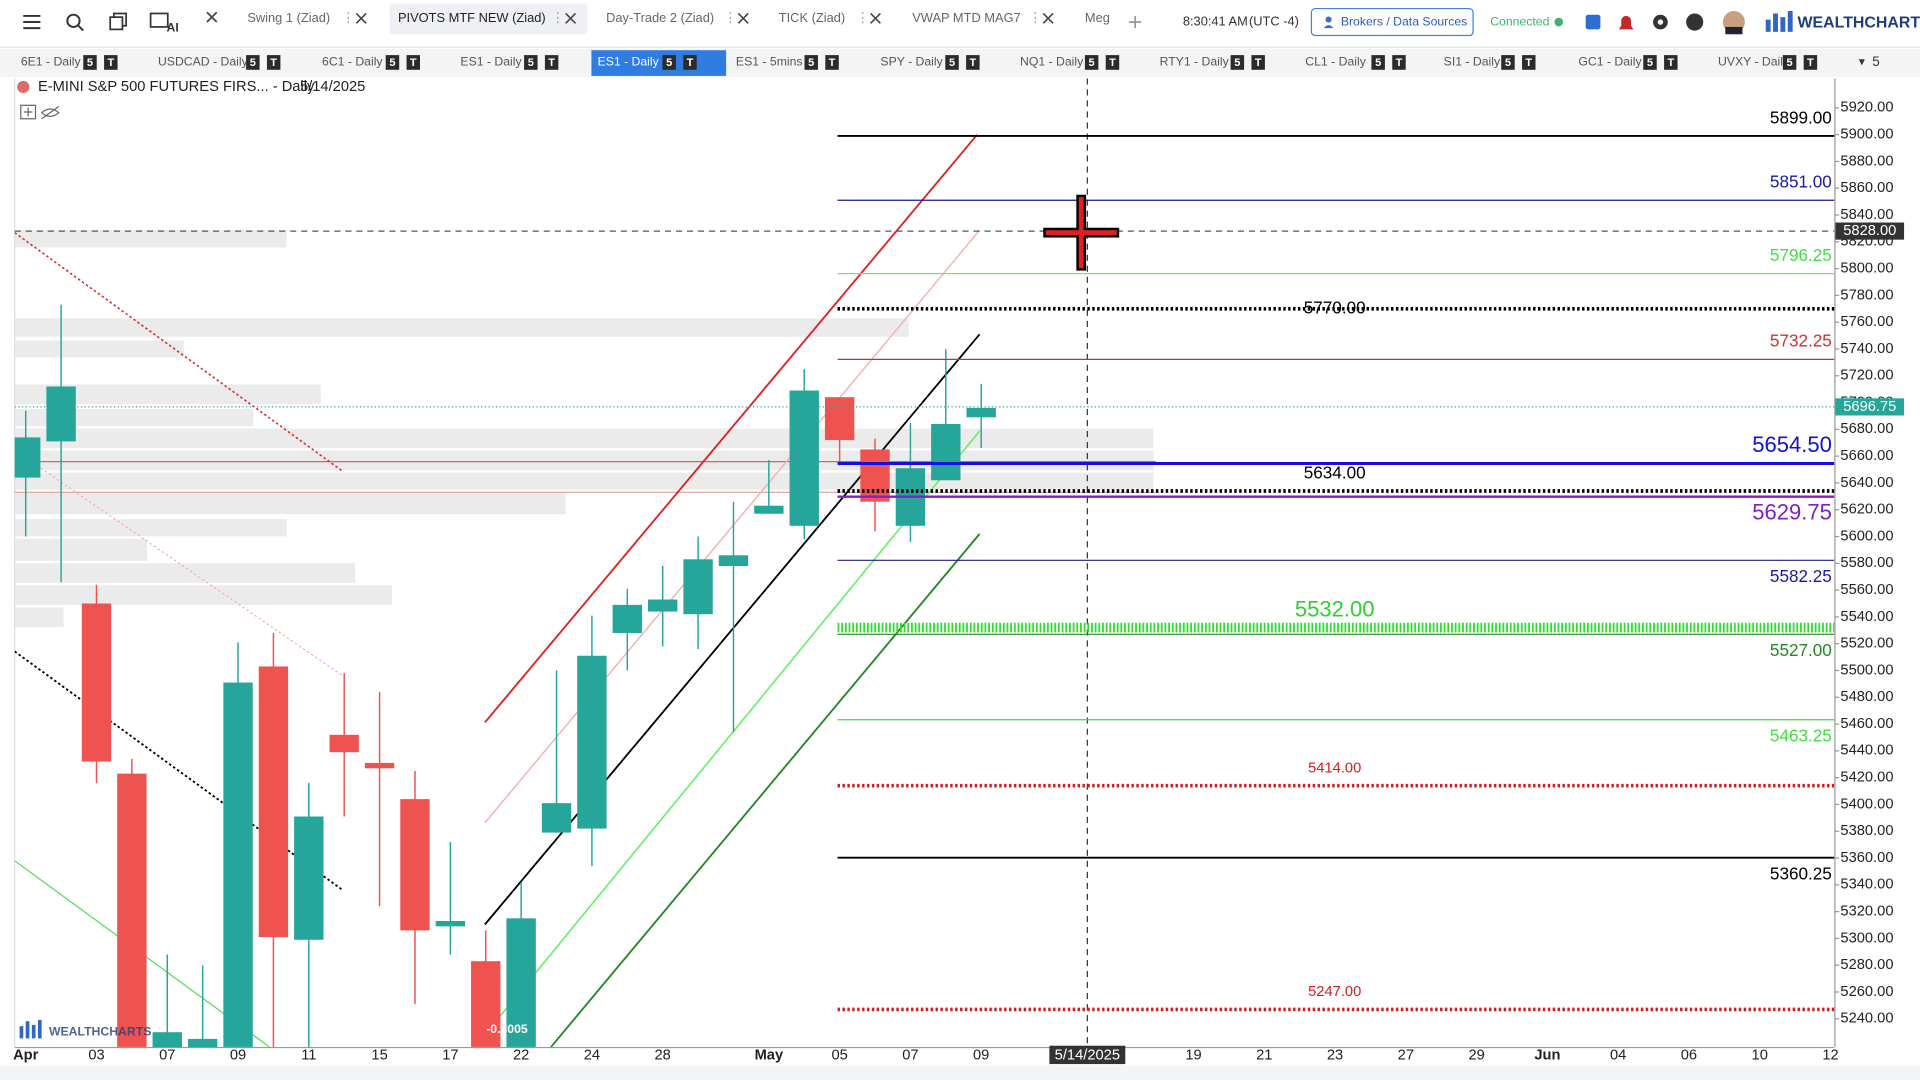  What do you see at coordinates (1626, 22) in the screenshot?
I see `alerts-icon` at bounding box center [1626, 22].